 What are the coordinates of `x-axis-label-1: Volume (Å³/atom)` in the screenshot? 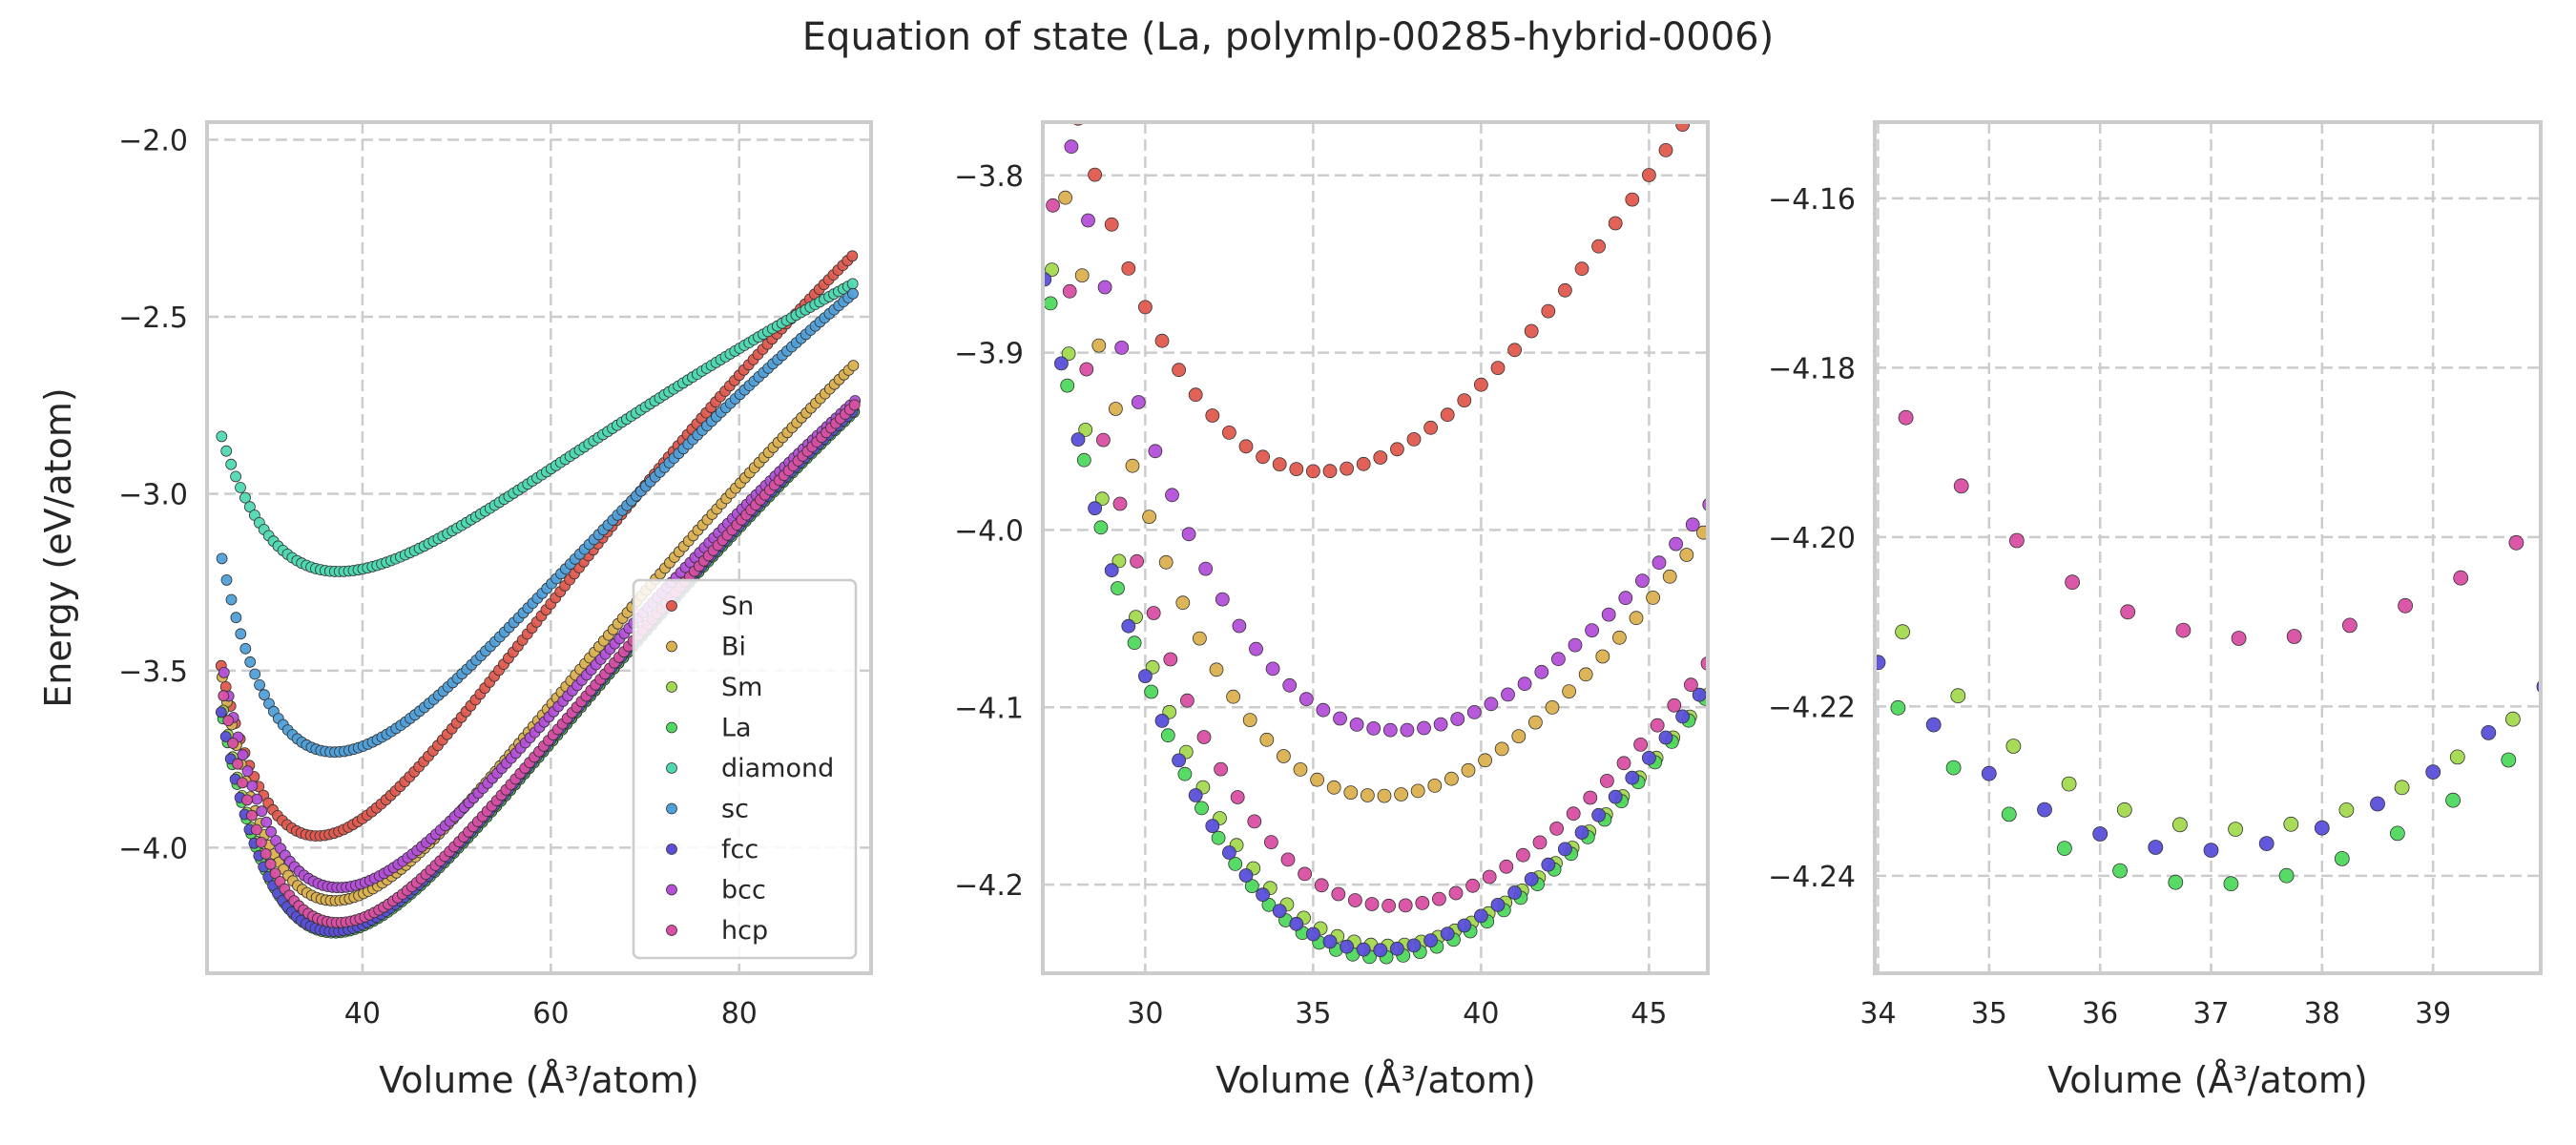 It's located at (1375, 1080).